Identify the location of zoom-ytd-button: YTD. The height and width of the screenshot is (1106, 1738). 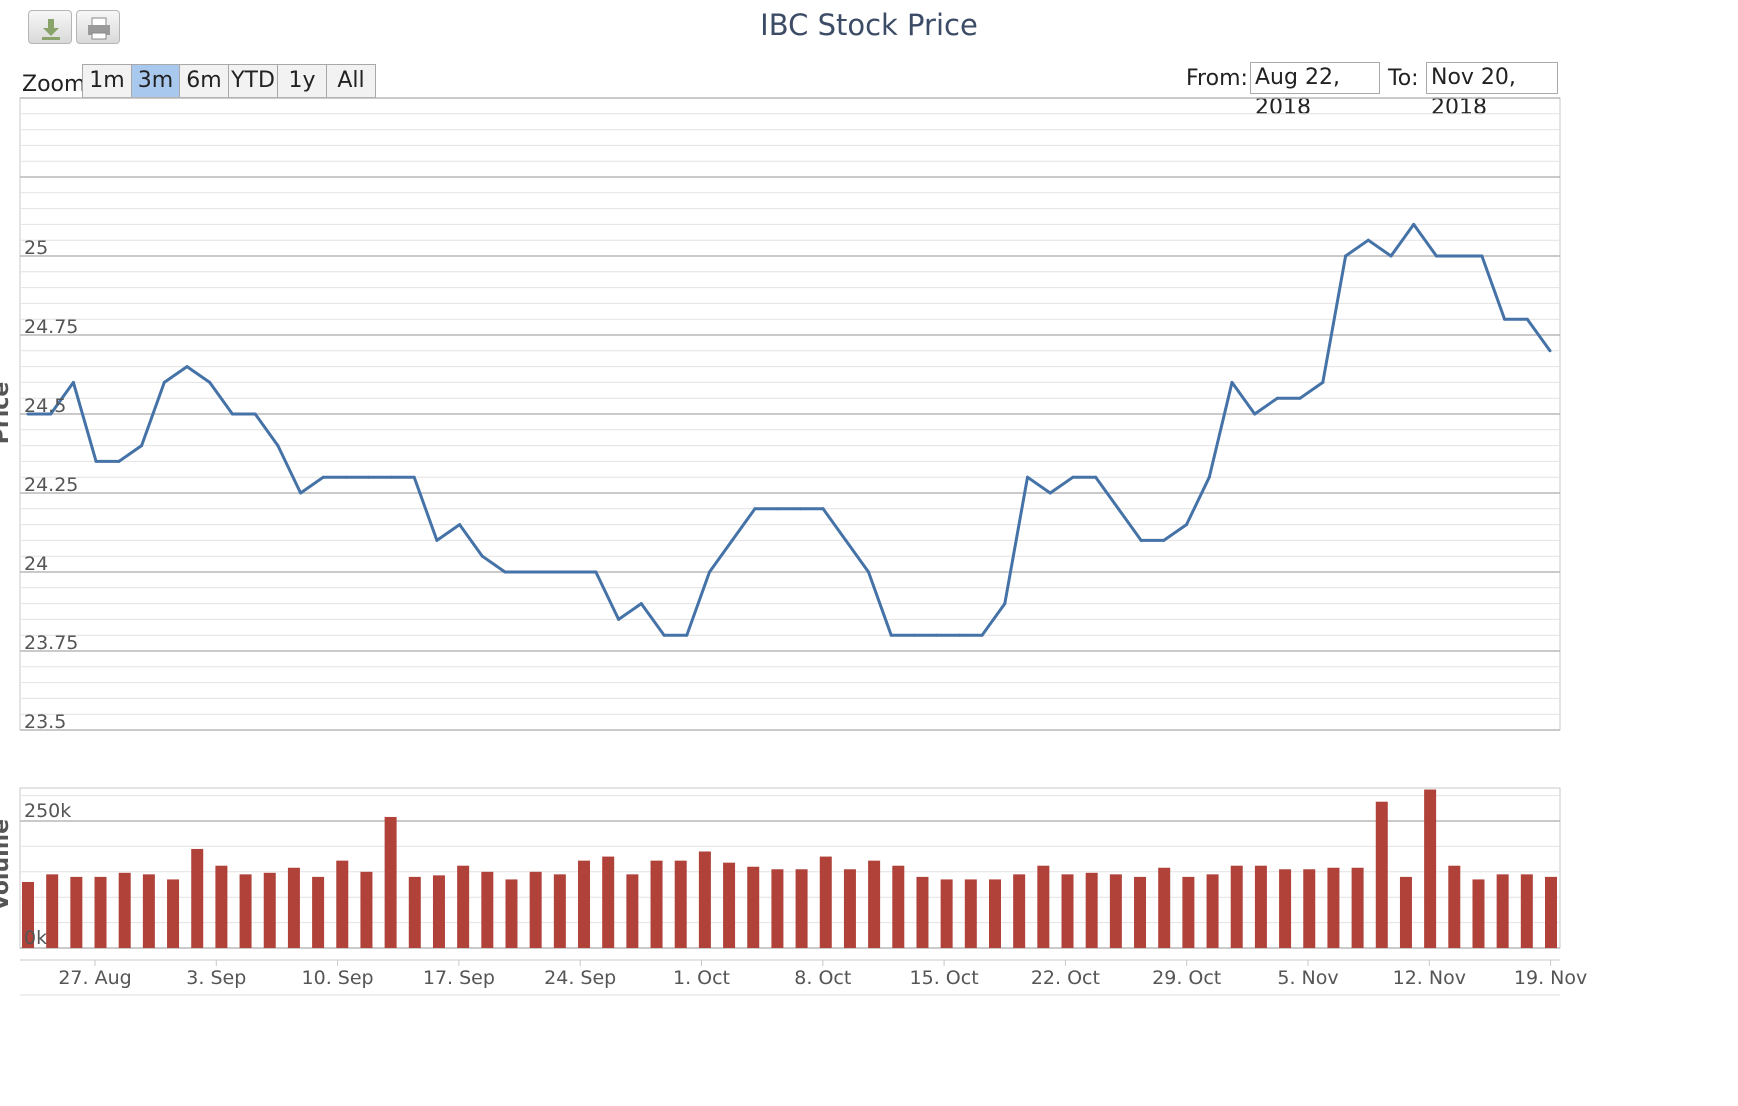
(253, 81).